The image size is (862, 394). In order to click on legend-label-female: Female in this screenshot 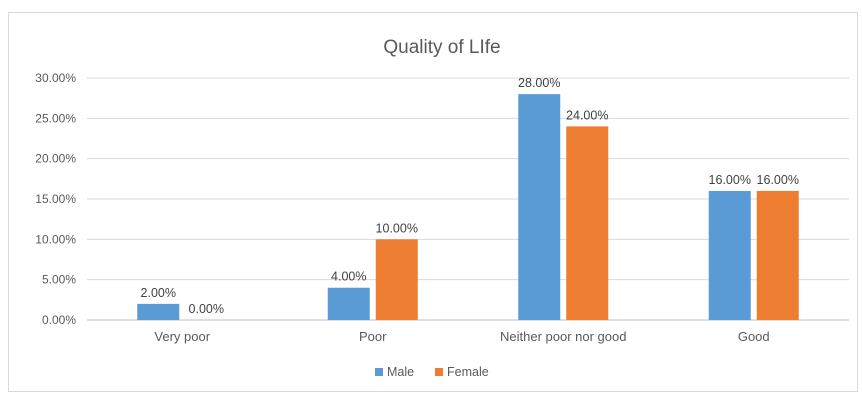, I will do `click(468, 372)`.